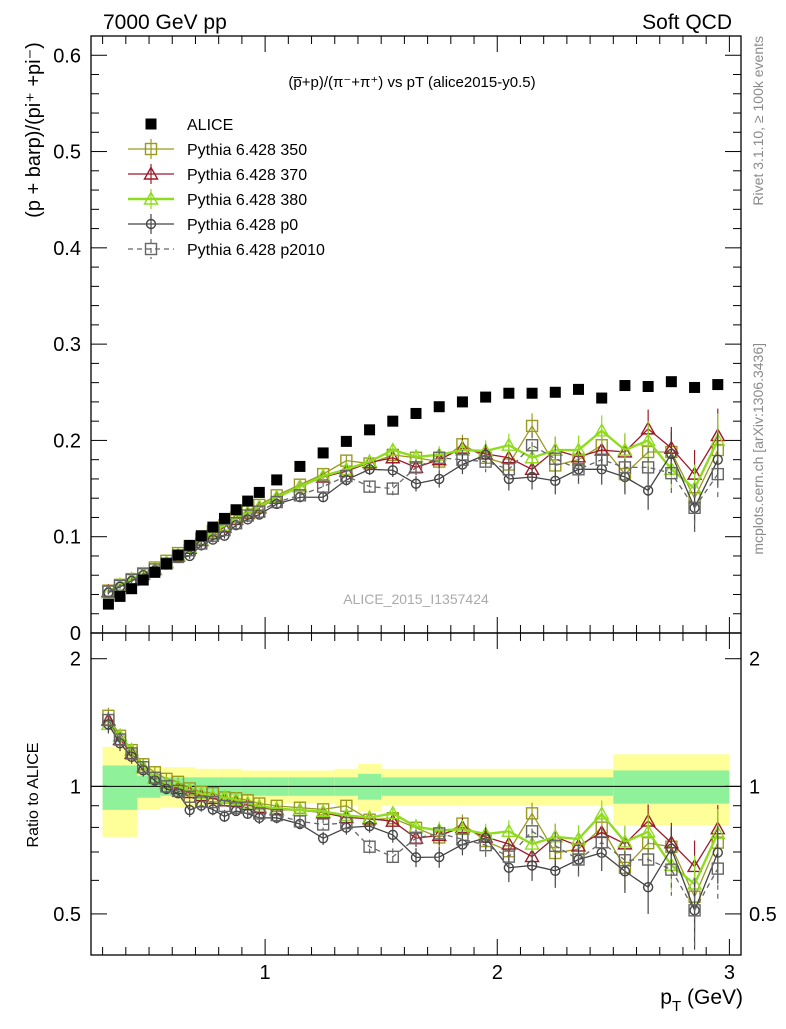  I want to click on y-axis-label-main: (p + barp)/(pi⁺ +pi⁻), so click(34, 130).